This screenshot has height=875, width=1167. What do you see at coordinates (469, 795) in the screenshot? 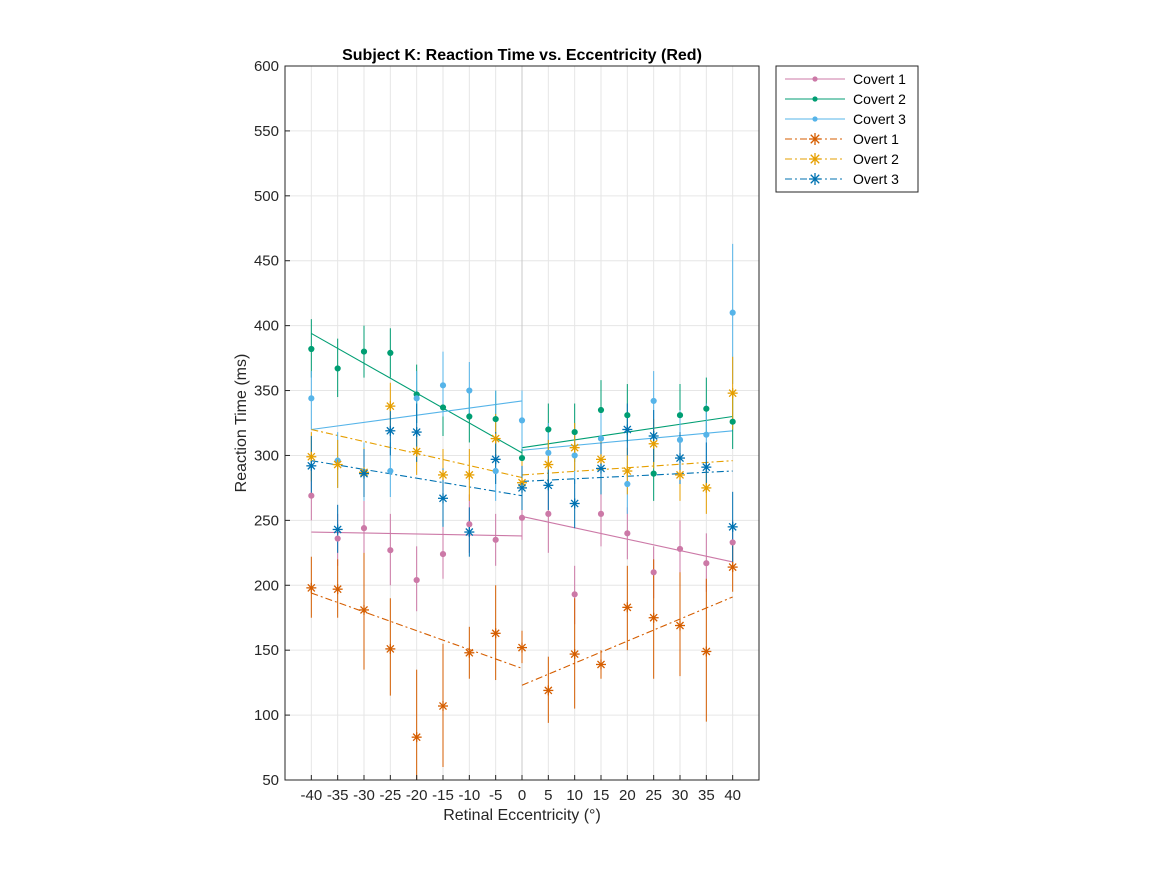
I see `x-tick-label: -10` at bounding box center [469, 795].